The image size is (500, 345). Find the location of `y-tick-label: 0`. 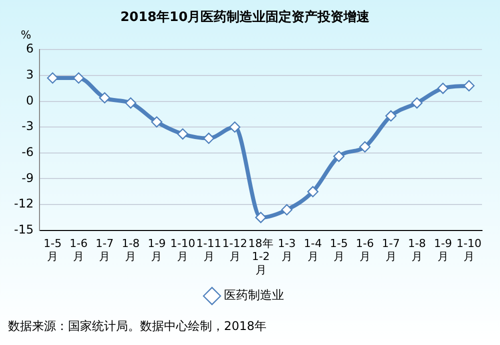

y-tick-label: 0 is located at coordinates (30, 100).